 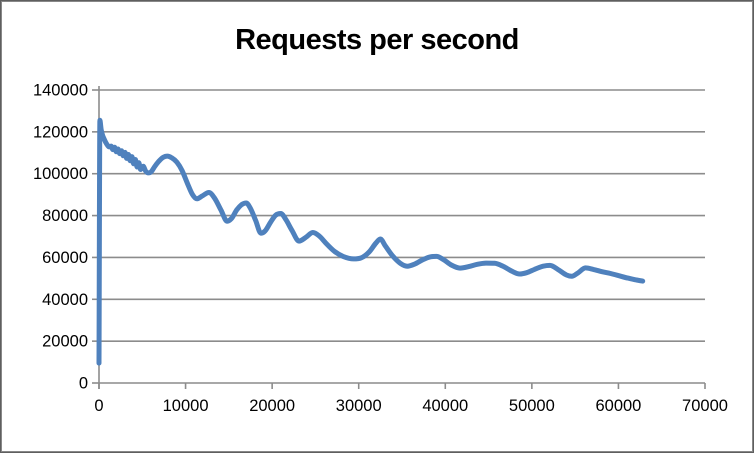 What do you see at coordinates (65, 216) in the screenshot?
I see `y-tick-label: 80000` at bounding box center [65, 216].